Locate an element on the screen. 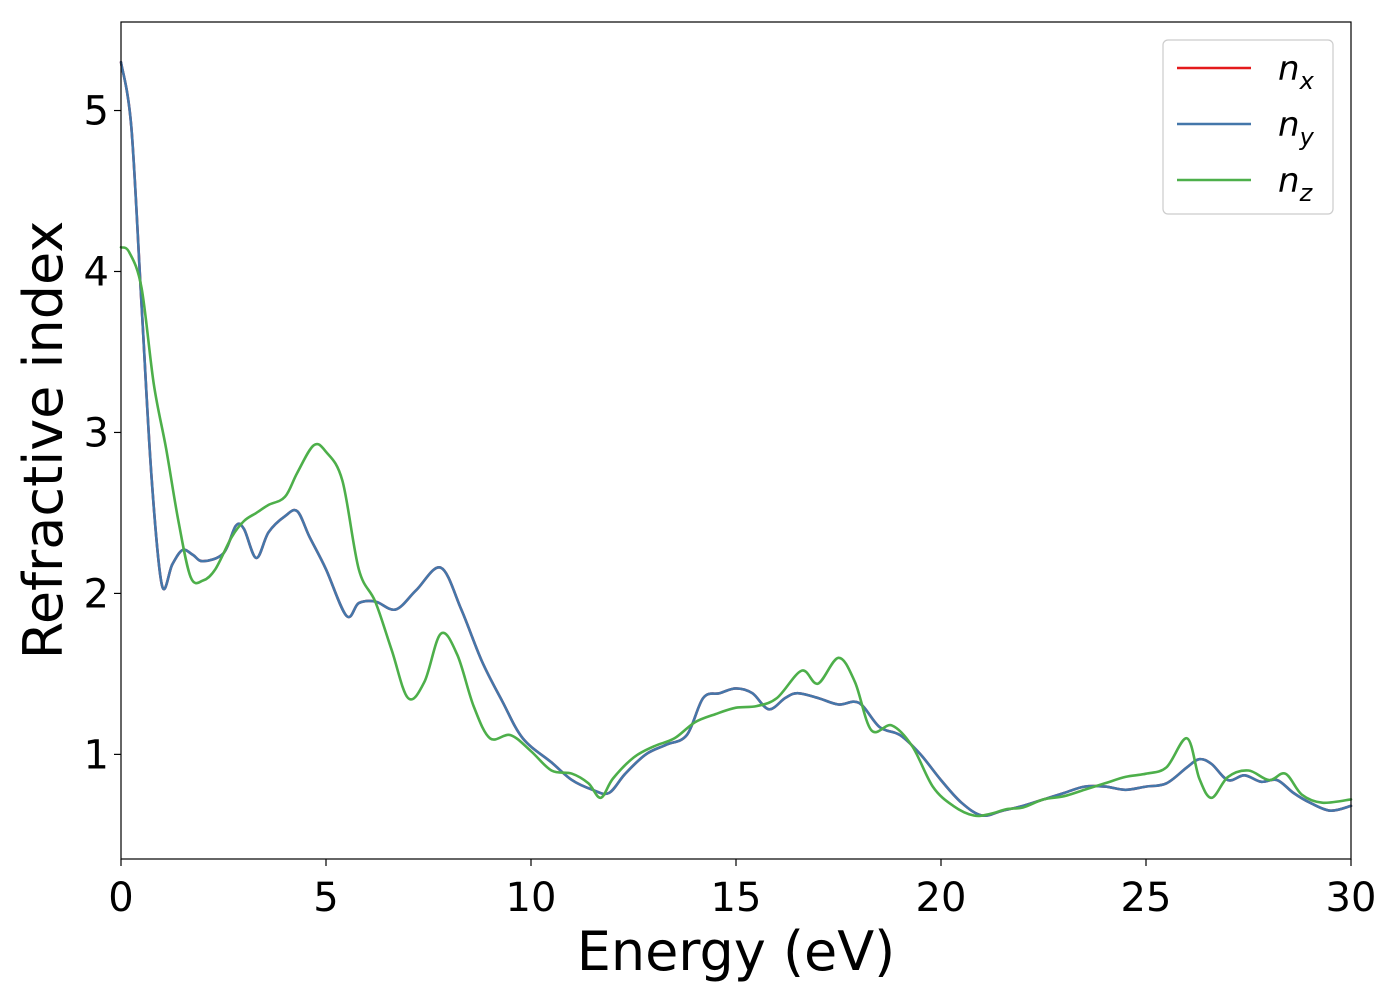 The width and height of the screenshot is (1400, 1000). y-axis-ticks: 1 2 3 4 5 is located at coordinates (102, 433).